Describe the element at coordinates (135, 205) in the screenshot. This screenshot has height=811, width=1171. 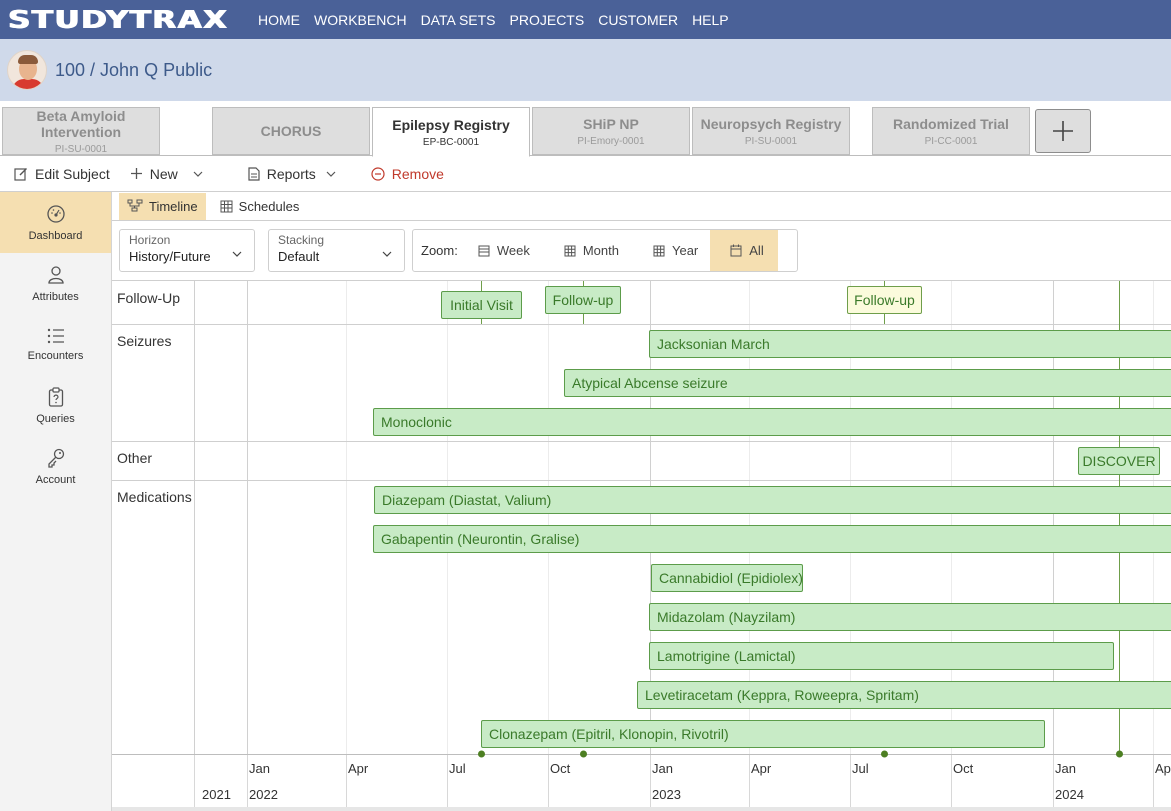
I see `timeline-icon` at that location.